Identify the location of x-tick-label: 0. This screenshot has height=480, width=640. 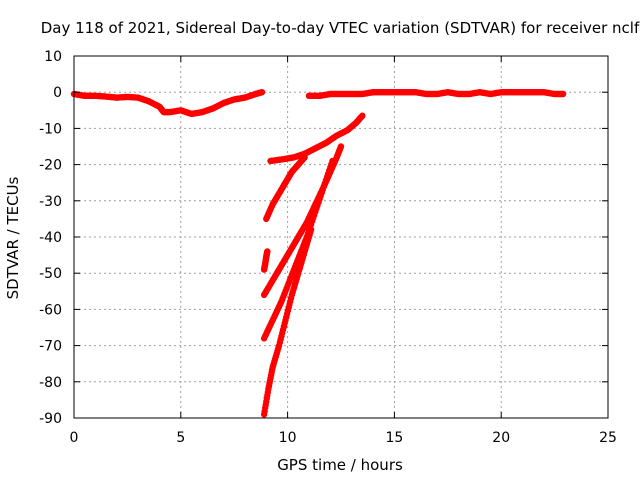
(74, 438).